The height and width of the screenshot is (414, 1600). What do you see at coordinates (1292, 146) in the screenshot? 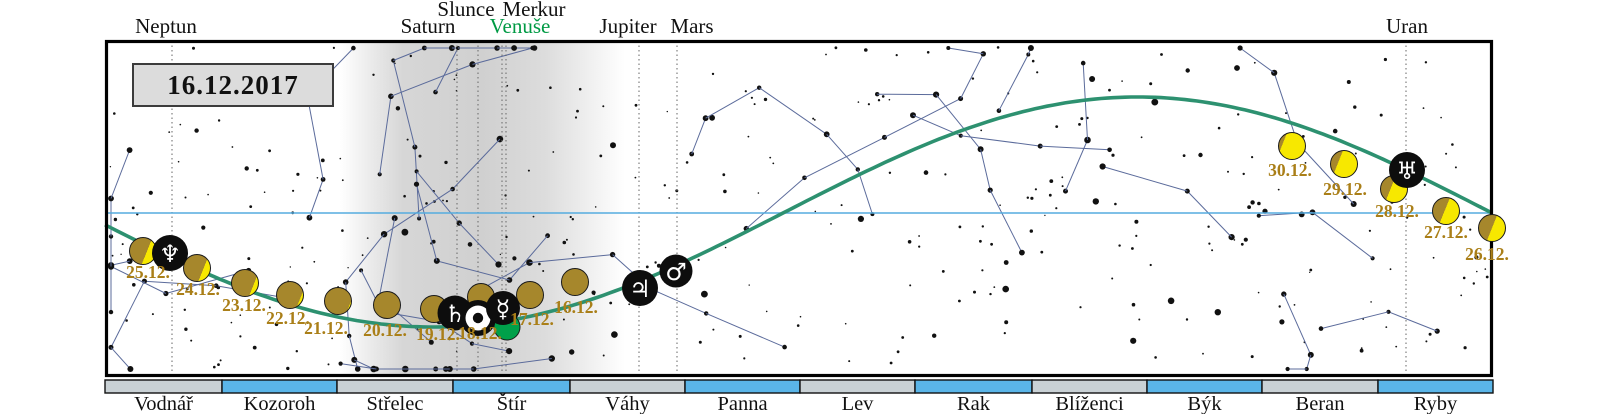
I see `moon-30.12` at bounding box center [1292, 146].